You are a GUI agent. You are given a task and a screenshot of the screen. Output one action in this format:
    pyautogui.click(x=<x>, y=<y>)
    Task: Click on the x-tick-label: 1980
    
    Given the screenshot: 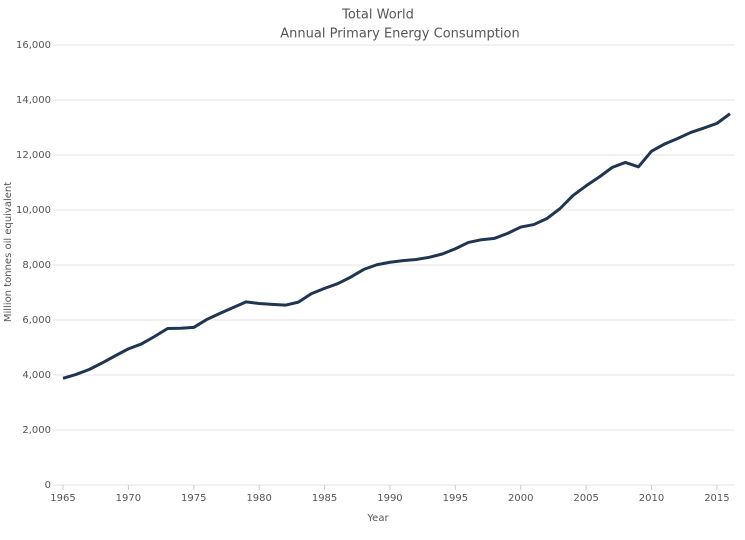 What is the action you would take?
    pyautogui.click(x=258, y=498)
    